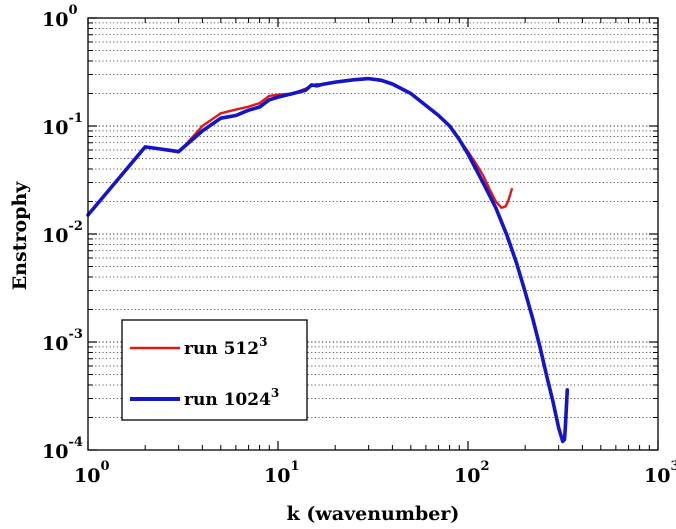  I want to click on y-axis-label: Enstrophy, so click(20, 236).